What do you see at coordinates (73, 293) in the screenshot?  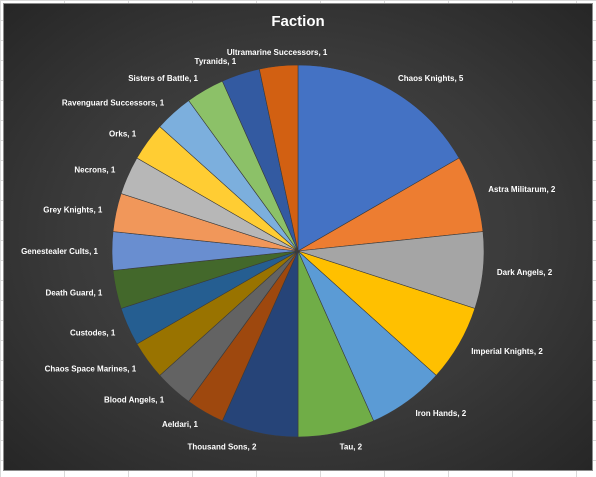 I see `data-label-death-guard: Death Guard, 1` at bounding box center [73, 293].